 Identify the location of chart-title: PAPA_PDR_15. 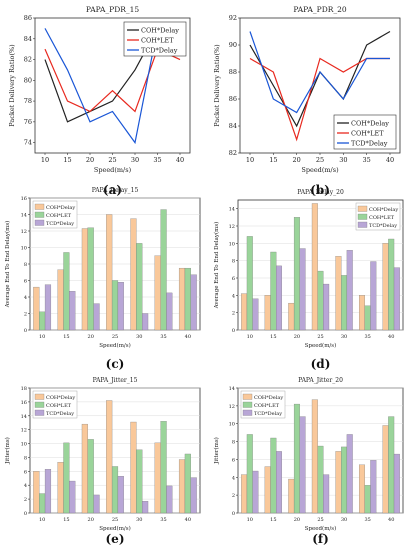
(113, 9).